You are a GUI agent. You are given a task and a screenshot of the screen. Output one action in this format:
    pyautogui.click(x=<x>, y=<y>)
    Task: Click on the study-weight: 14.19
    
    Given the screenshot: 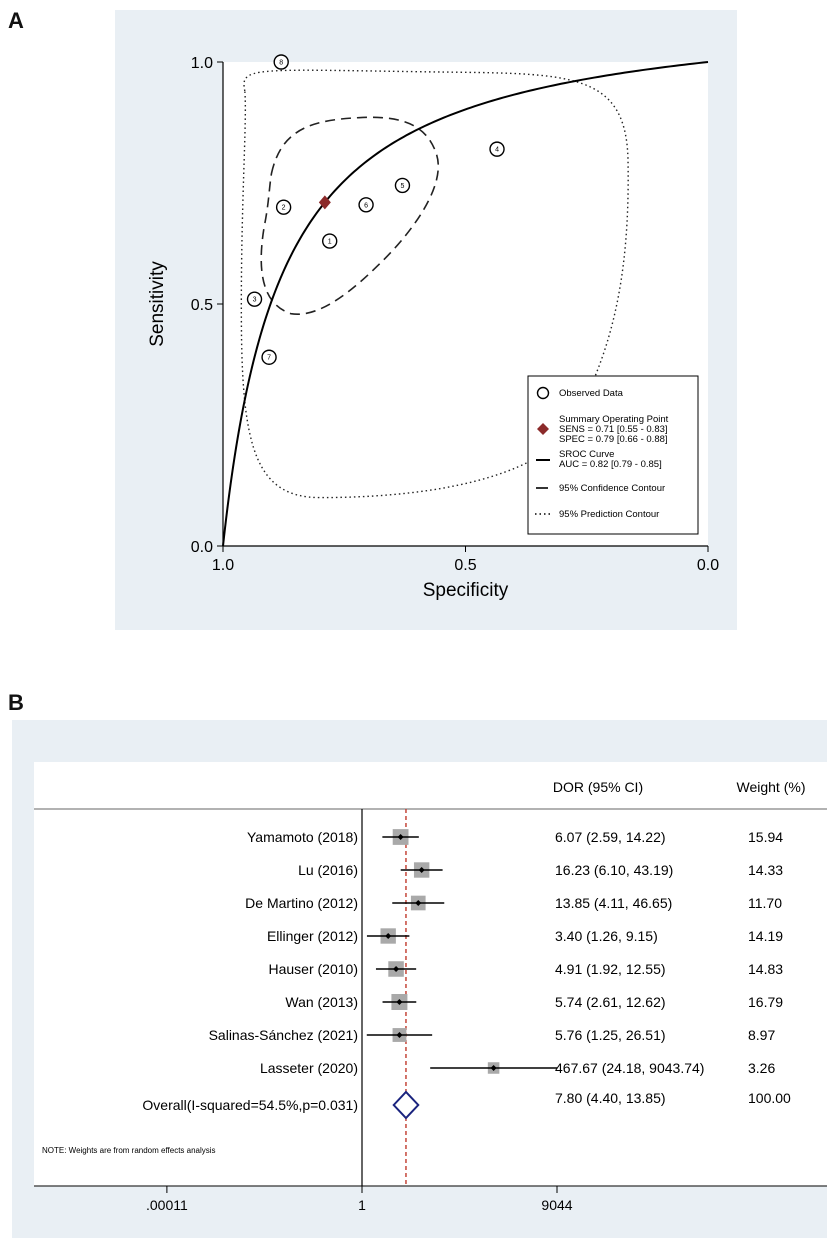 What is the action you would take?
    pyautogui.click(x=765, y=936)
    